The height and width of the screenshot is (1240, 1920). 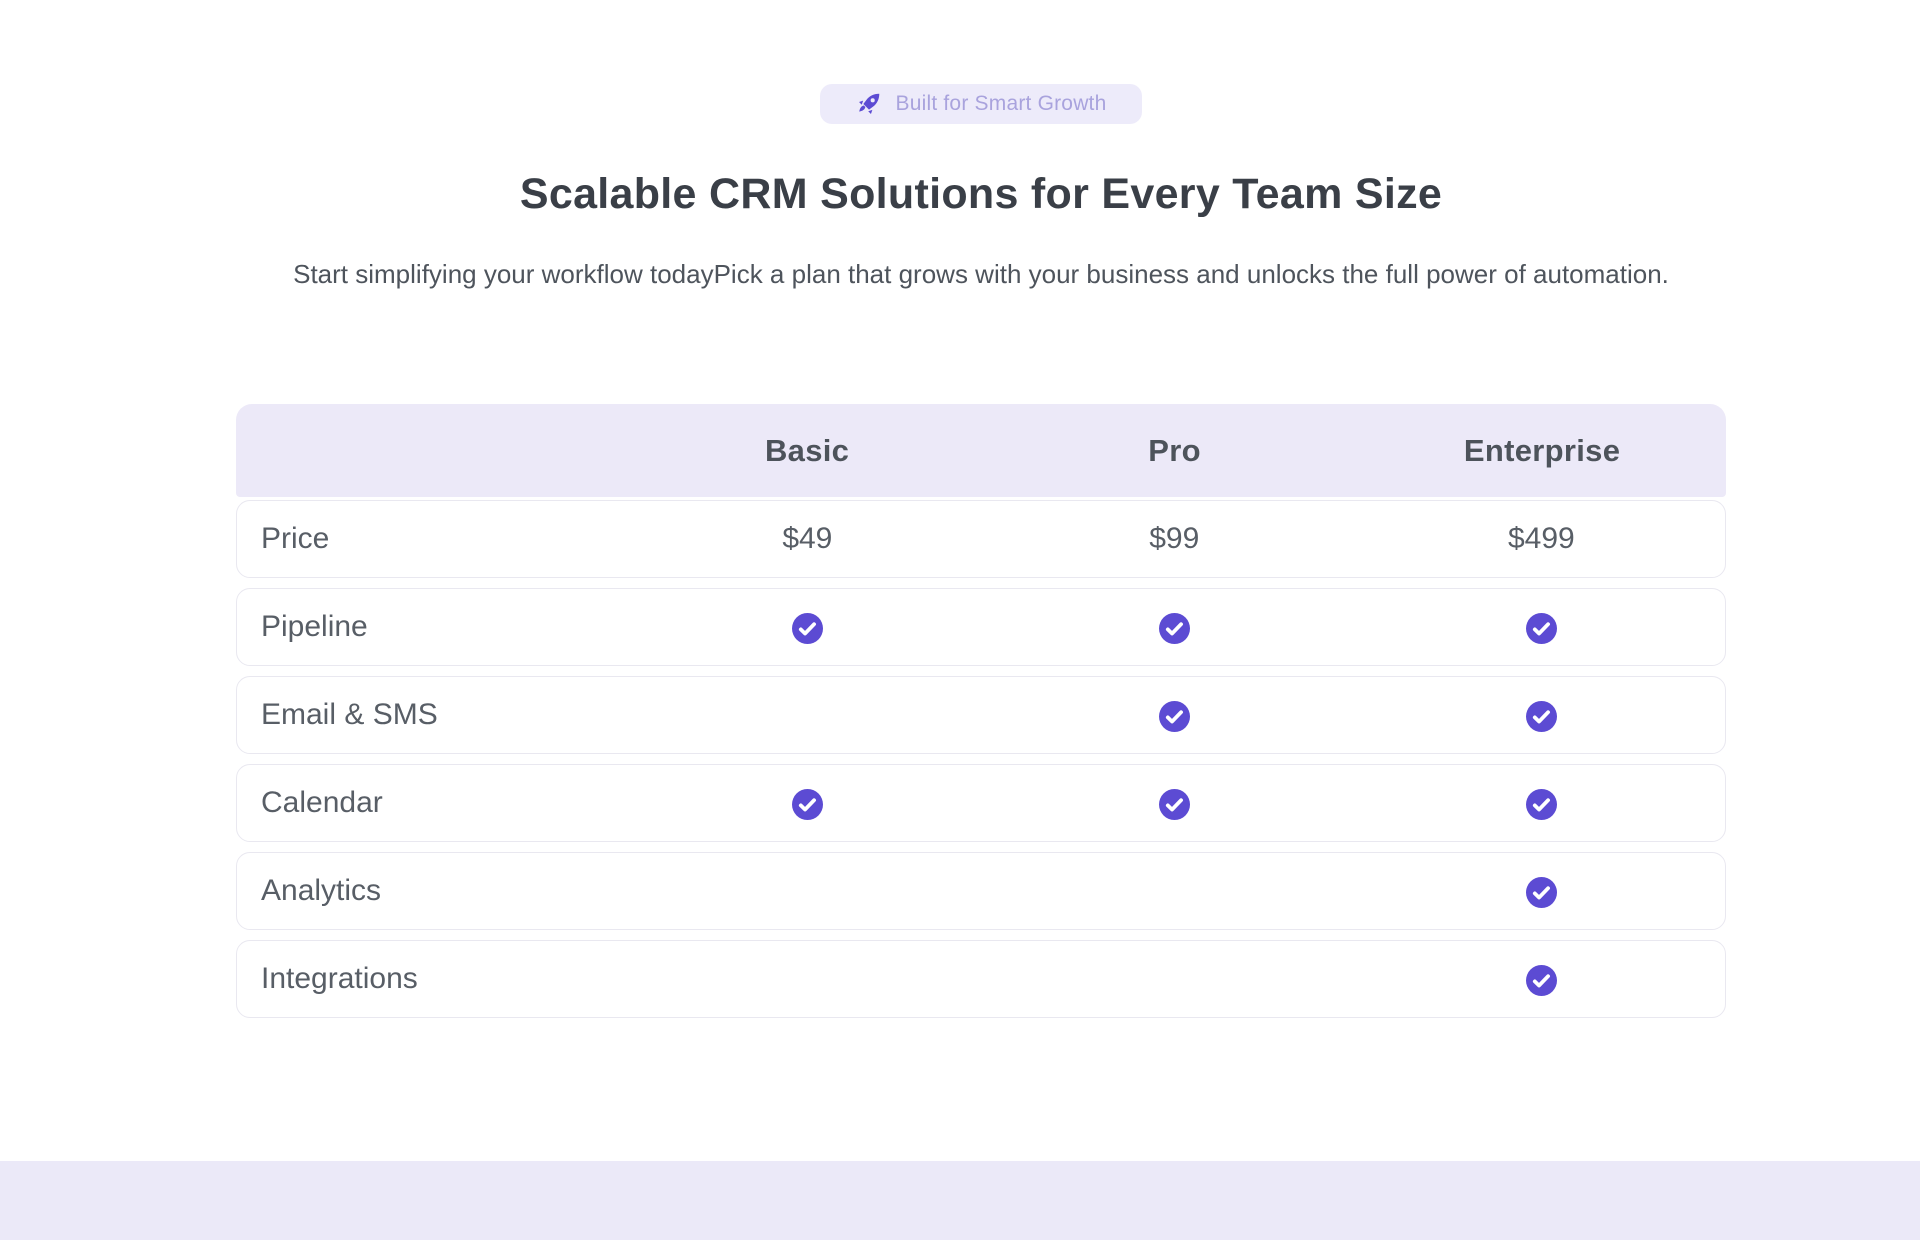 What do you see at coordinates (1542, 450) in the screenshot?
I see `plan-header-enterprise: Enterprise` at bounding box center [1542, 450].